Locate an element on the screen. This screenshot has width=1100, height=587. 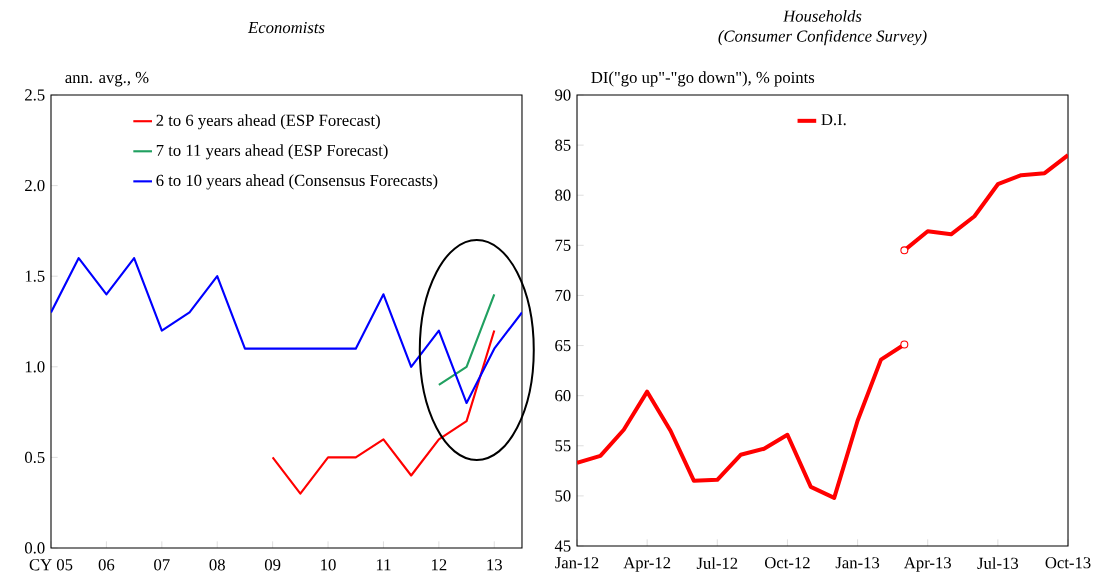
x-tick-label: CY 05 is located at coordinates (51, 565).